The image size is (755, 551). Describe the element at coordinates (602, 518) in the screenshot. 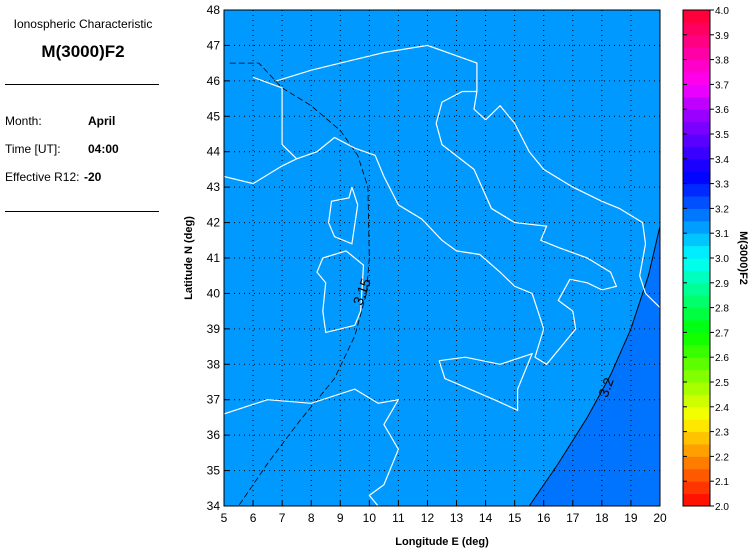

I see `x-tick-label: 18` at that location.